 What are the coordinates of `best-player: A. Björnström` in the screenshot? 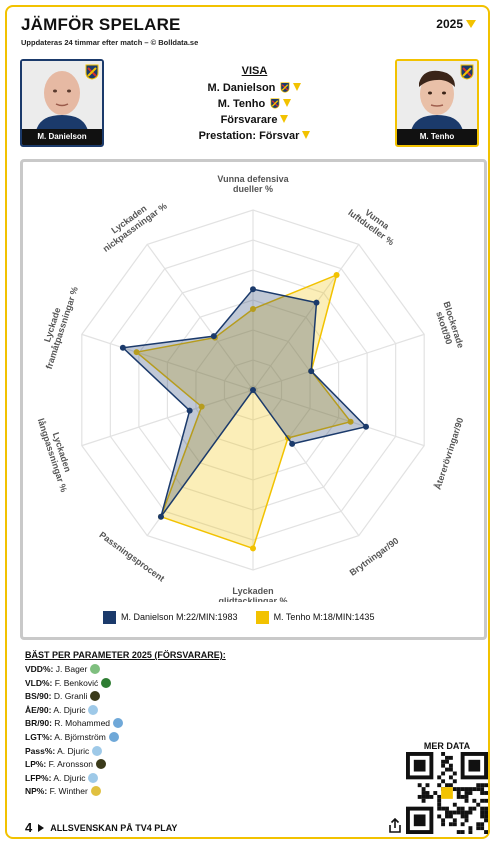 It's located at (79, 736).